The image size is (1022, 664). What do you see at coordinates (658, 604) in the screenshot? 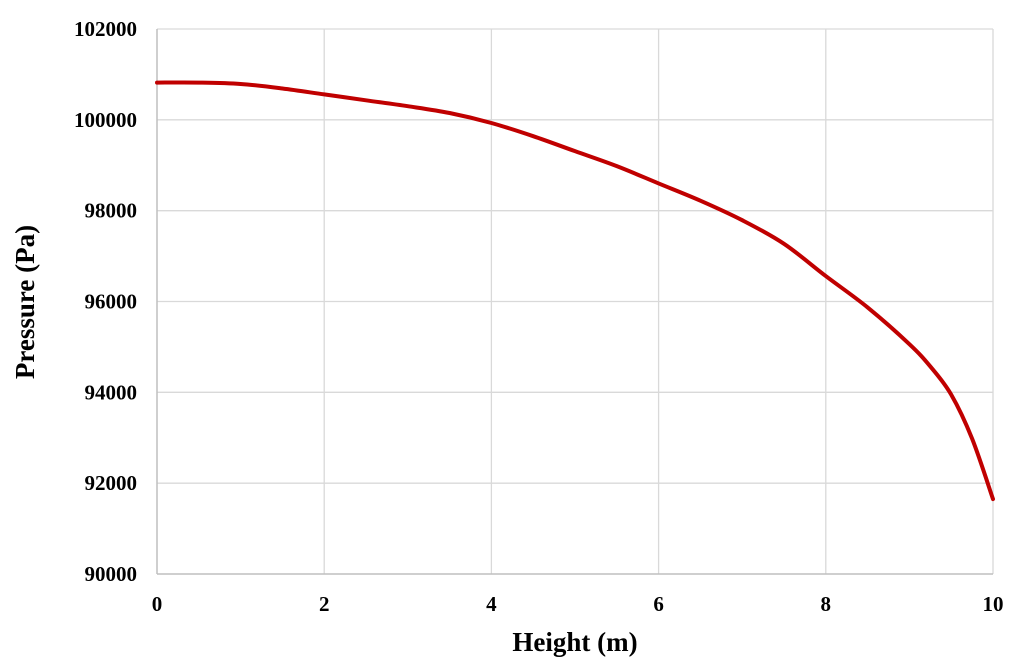
I see `x-tick-label: 6` at bounding box center [658, 604].